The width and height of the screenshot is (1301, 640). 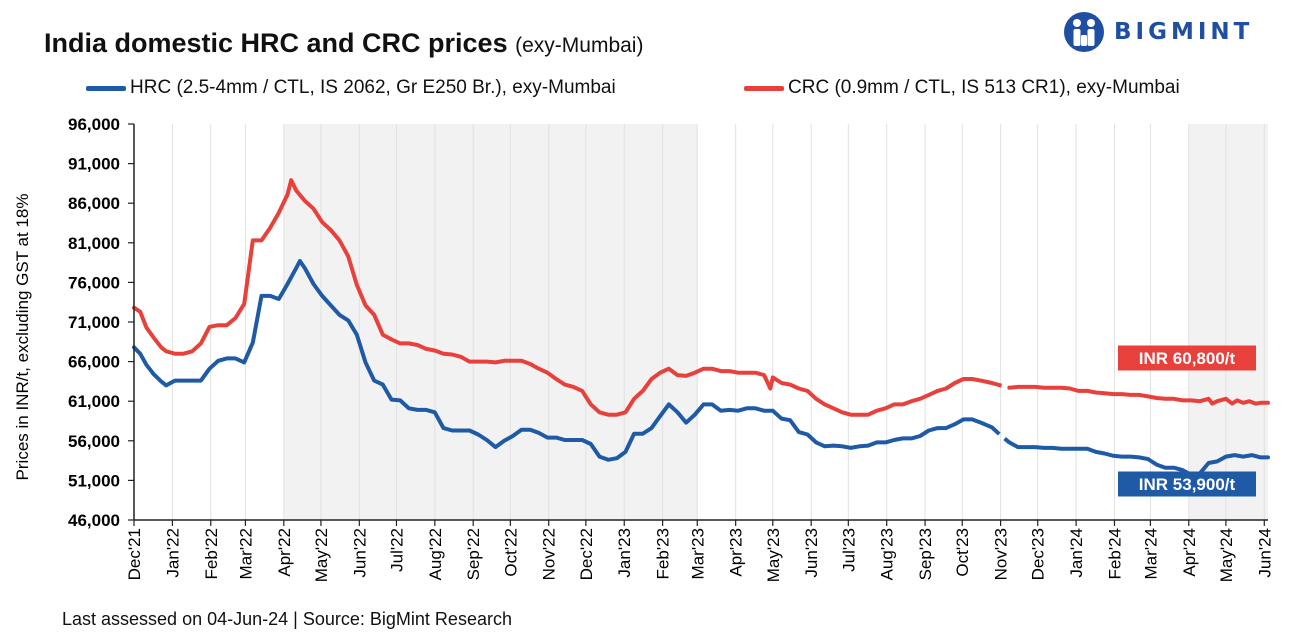 I want to click on x-tick-label: Aug'22, so click(x=435, y=554).